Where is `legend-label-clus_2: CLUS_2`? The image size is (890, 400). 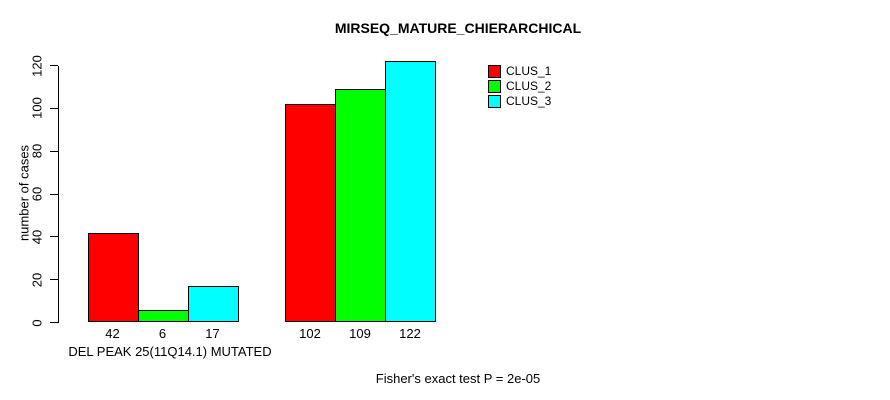 legend-label-clus_2: CLUS_2 is located at coordinates (529, 86).